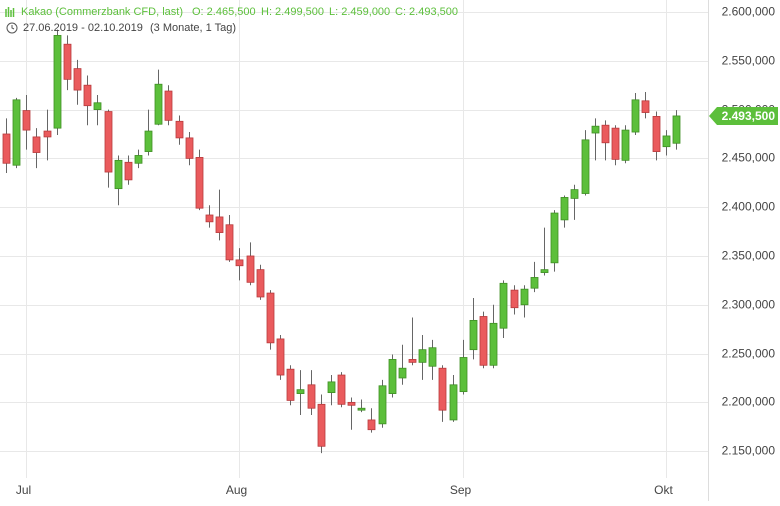  I want to click on y-tick-label: 2.200,000, so click(749, 402).